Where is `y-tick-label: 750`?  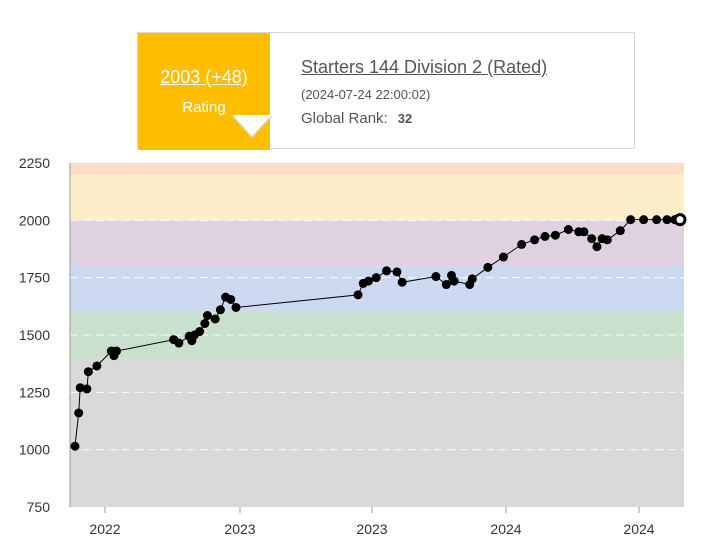
y-tick-label: 750 is located at coordinates (39, 507).